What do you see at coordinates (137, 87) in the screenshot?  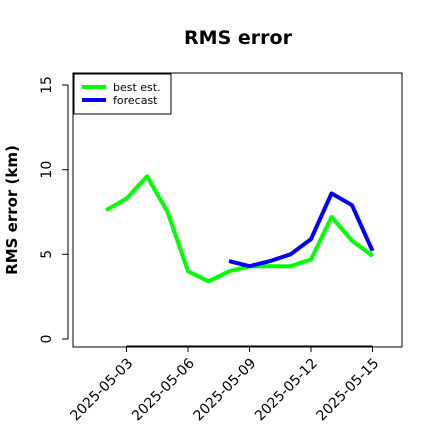 I see `legend-label: best est.` at bounding box center [137, 87].